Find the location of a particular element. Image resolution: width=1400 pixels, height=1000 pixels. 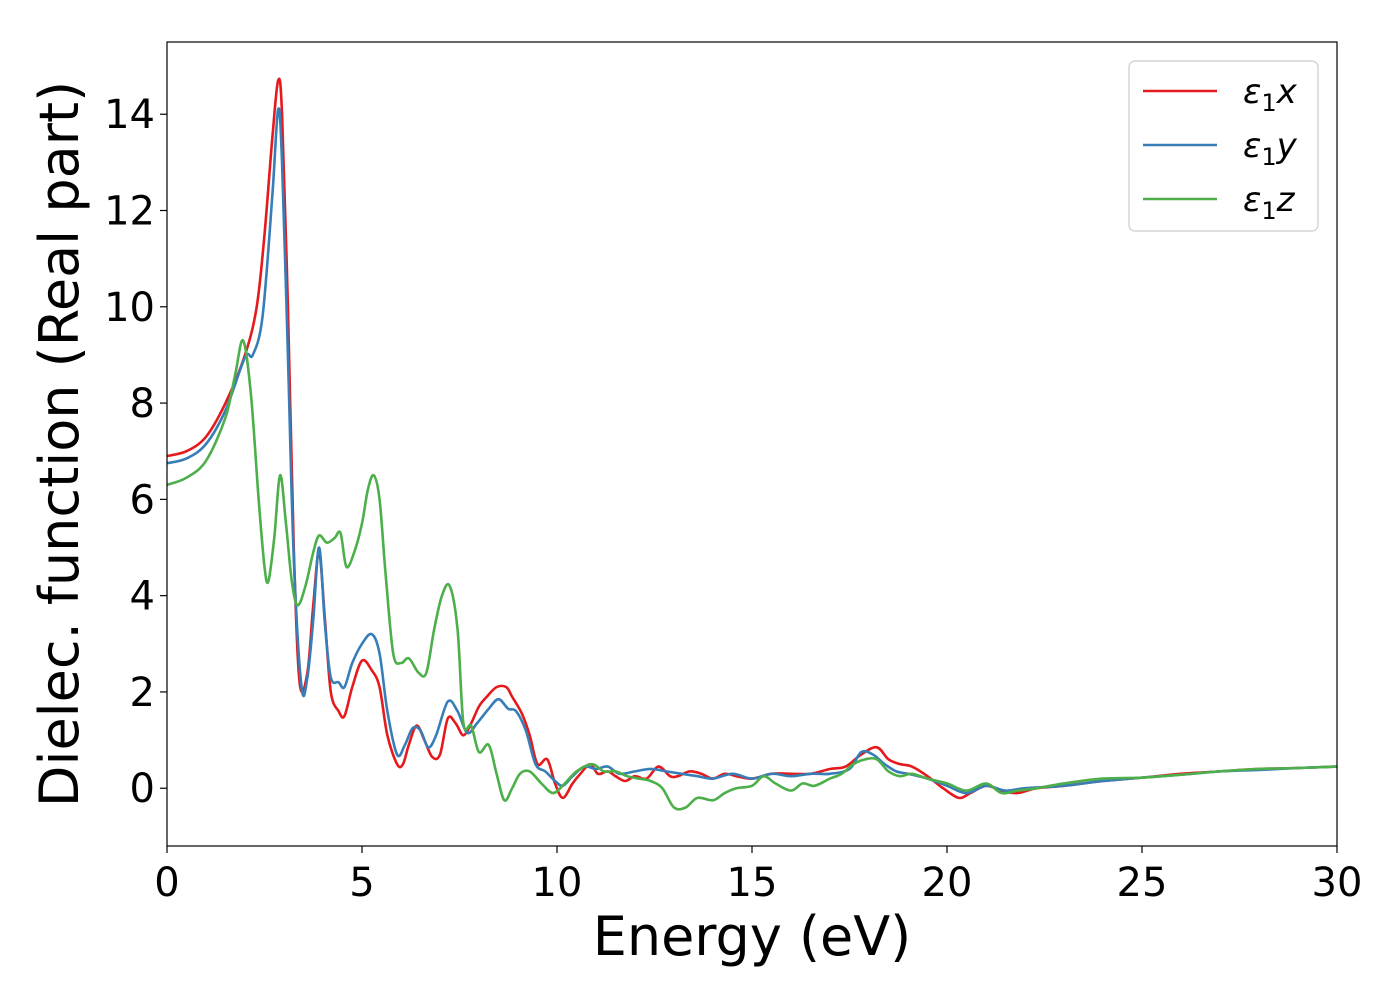

y-axis-ticks: 0 2 4 6 8 10 12 14 is located at coordinates (135, 452).